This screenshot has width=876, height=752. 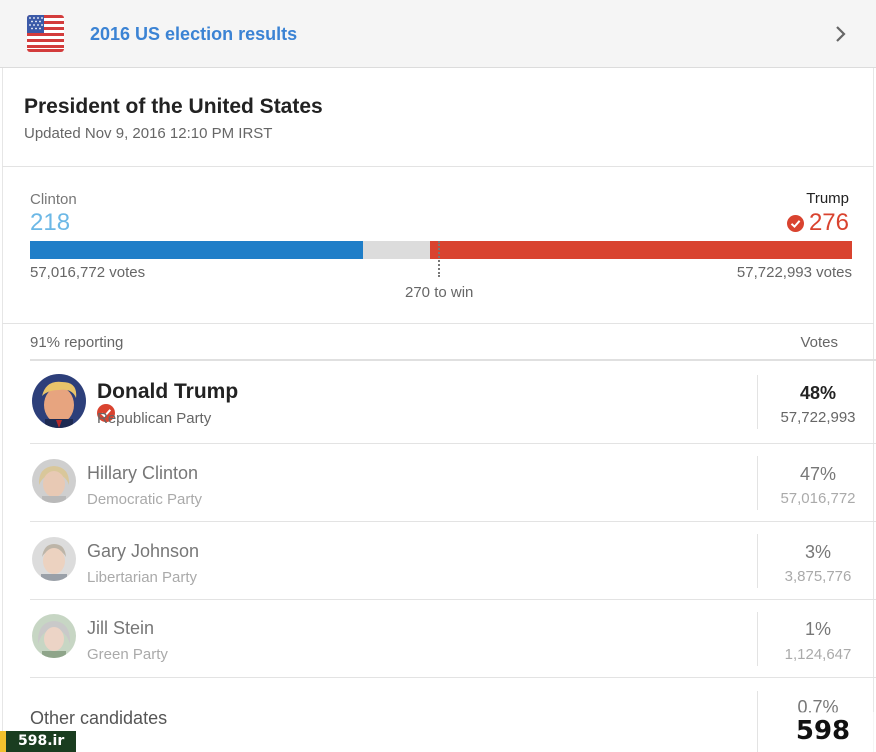 What do you see at coordinates (818, 474) in the screenshot?
I see `candidate-percent: 47%` at bounding box center [818, 474].